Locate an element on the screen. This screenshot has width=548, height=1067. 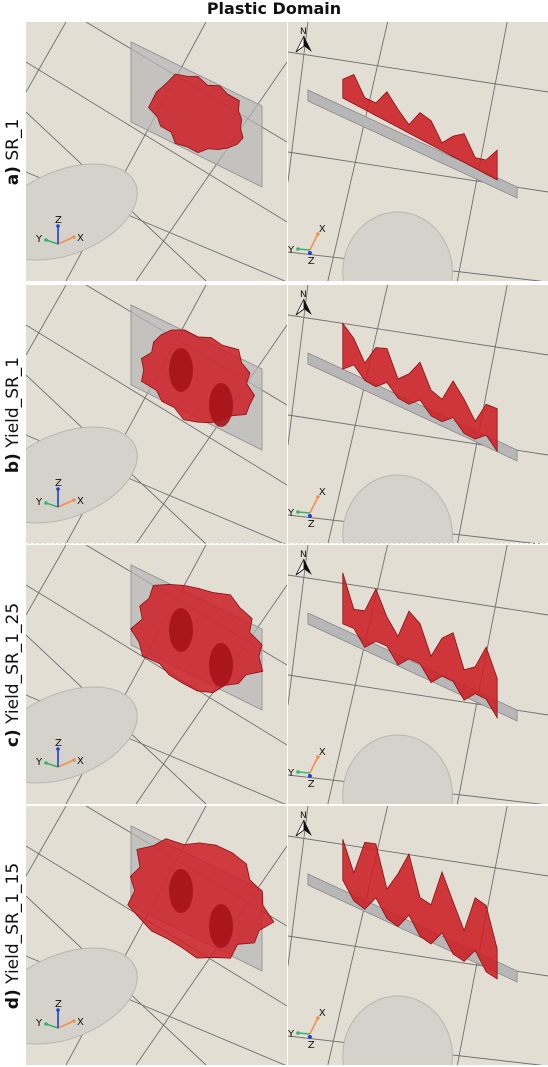
figure-title: Plastic Domain is located at coordinates (274, 9).